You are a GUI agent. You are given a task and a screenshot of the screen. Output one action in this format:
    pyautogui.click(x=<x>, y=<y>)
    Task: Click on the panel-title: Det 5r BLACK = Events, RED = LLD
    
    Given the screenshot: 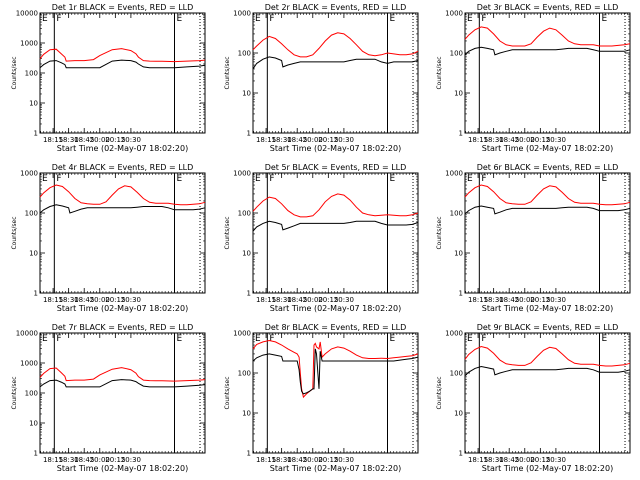 What is the action you would take?
    pyautogui.click(x=336, y=167)
    